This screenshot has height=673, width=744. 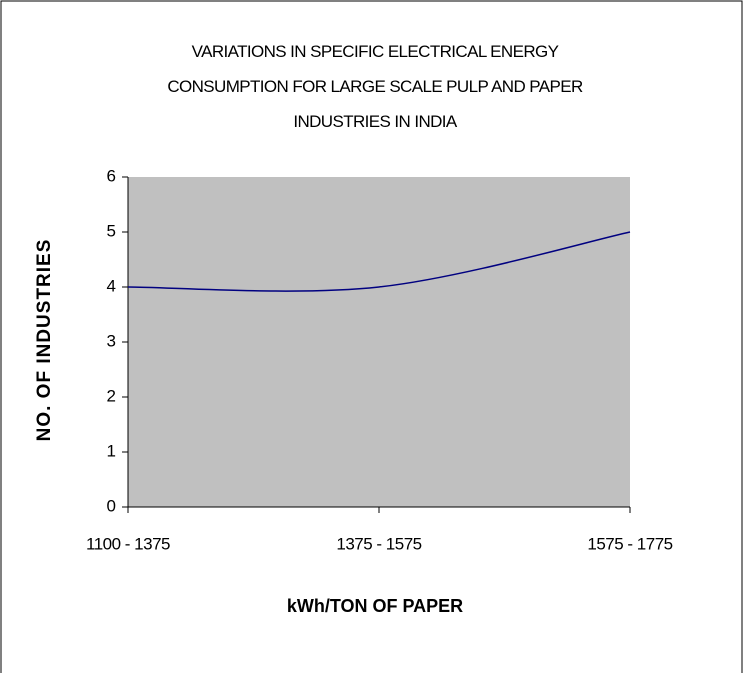 I want to click on y-tick-label: 6, so click(x=111, y=175).